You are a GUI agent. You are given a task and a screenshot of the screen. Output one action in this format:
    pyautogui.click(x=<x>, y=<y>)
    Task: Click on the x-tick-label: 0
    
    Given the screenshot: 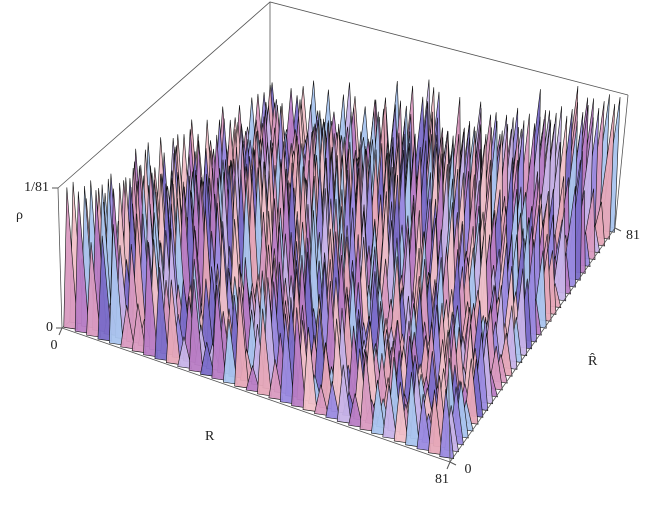 What is the action you would take?
    pyautogui.click(x=54, y=345)
    